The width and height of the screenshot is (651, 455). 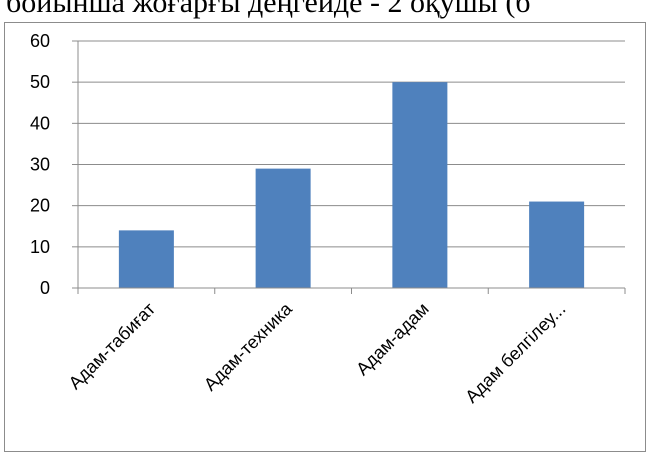 I want to click on y-tick-label: 40, so click(x=40, y=123).